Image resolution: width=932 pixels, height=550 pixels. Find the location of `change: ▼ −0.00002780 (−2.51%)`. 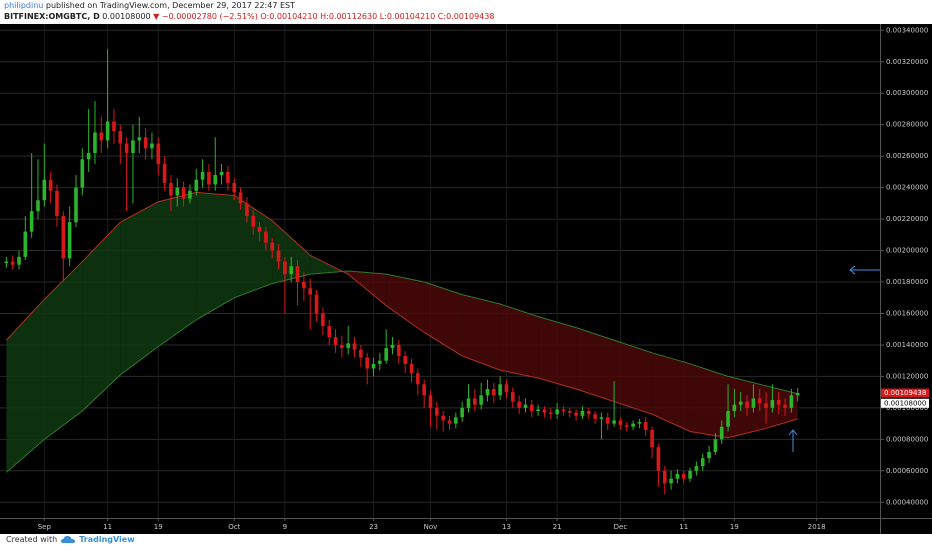

change: ▼ −0.00002780 (−2.51%) is located at coordinates (205, 16).